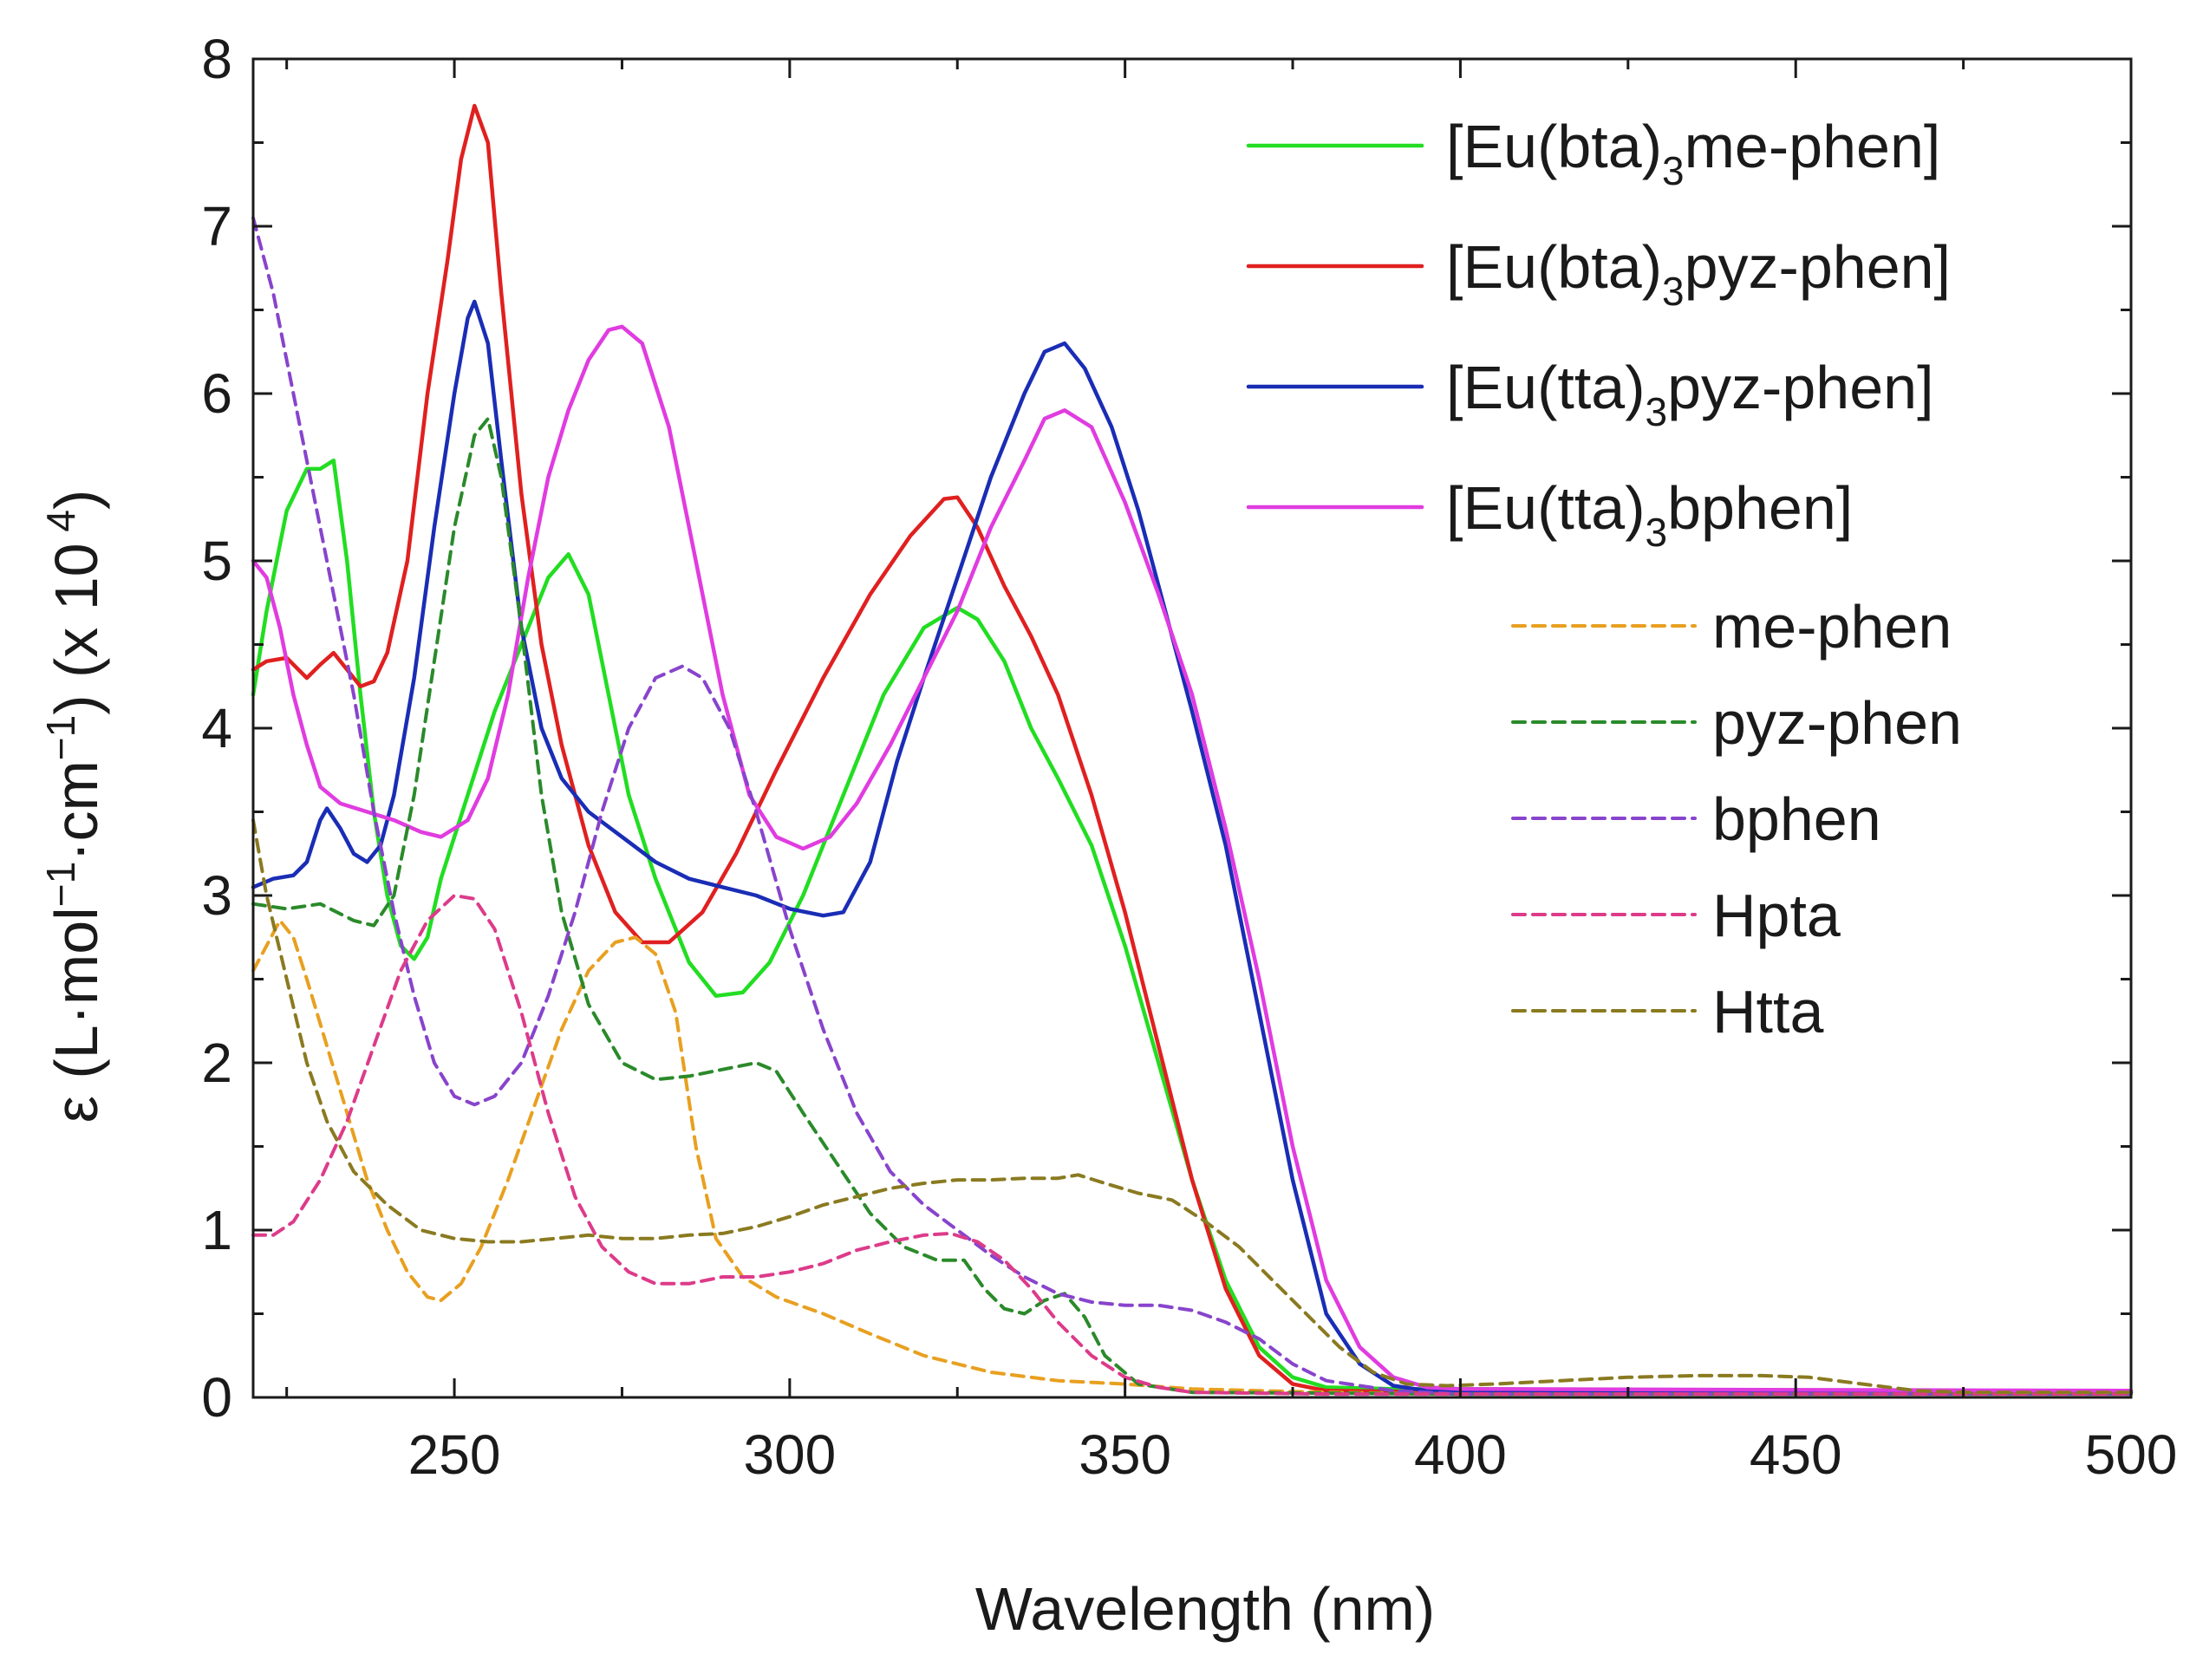 The image size is (2203, 1680). What do you see at coordinates (1776, 915) in the screenshot?
I see `legend-label-8: Hpta` at bounding box center [1776, 915].